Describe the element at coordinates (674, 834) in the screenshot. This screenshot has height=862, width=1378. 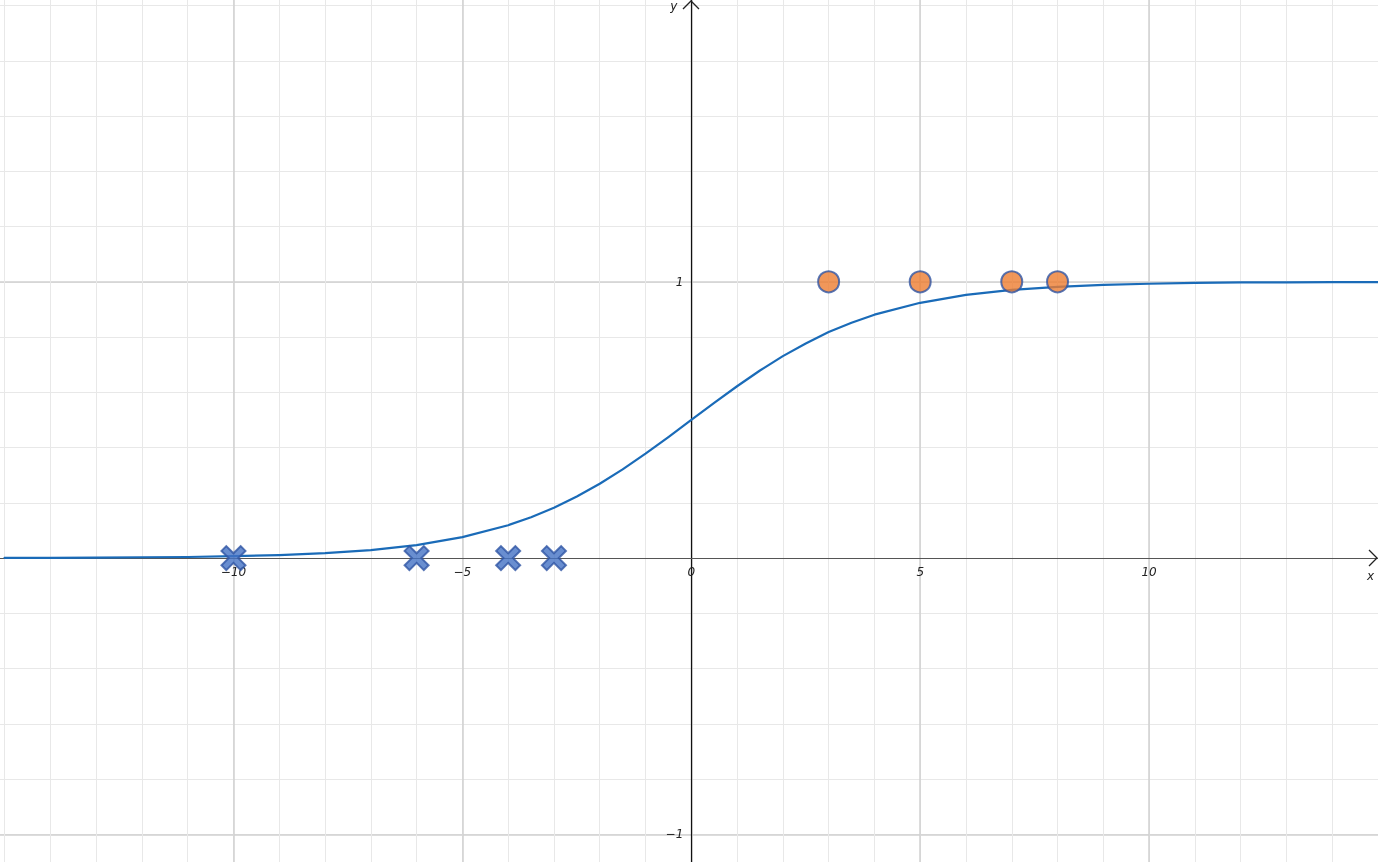
I see `y-tick-label: −1` at that location.